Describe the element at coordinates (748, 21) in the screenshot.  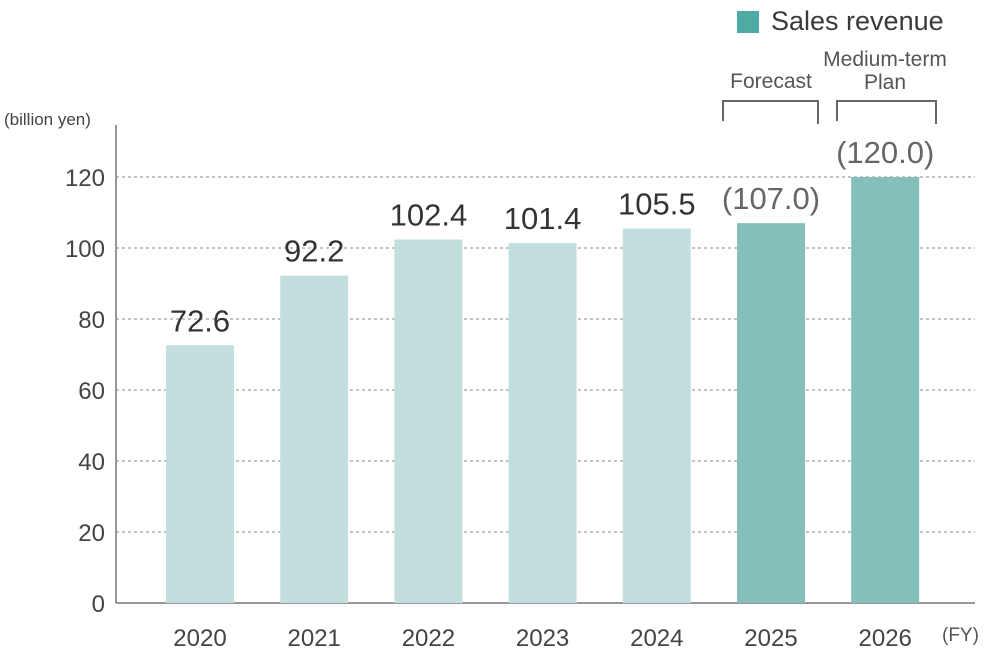
I see `legend-swatch` at that location.